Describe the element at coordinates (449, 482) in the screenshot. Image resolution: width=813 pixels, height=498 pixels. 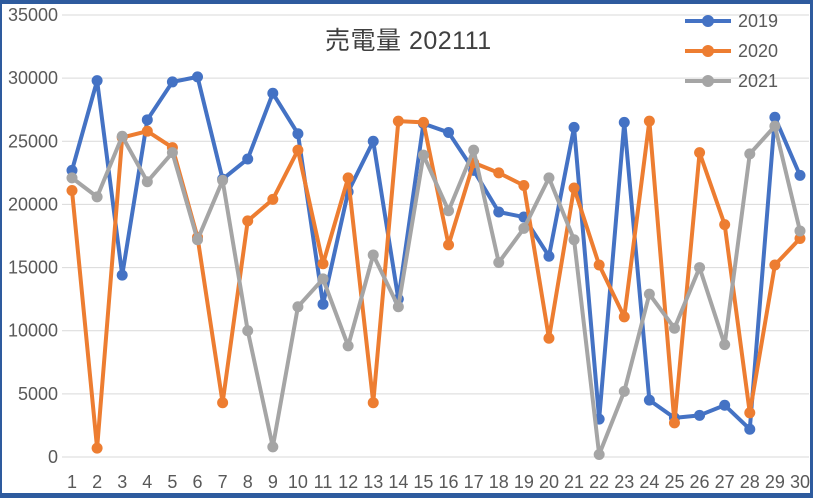
I see `x-axis-label: 16` at that location.